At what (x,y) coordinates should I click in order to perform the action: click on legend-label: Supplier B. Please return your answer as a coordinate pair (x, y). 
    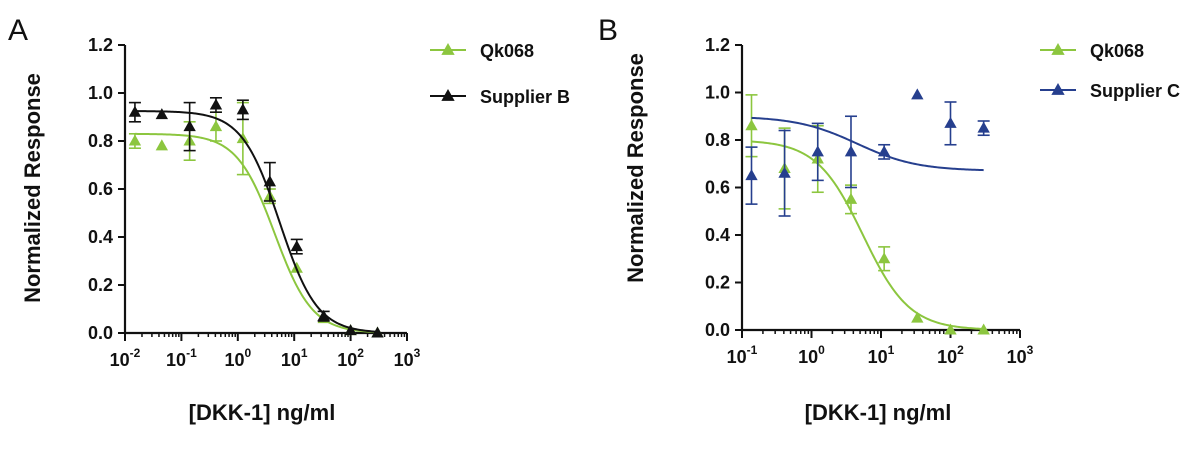
    Looking at the image, I should click on (525, 97).